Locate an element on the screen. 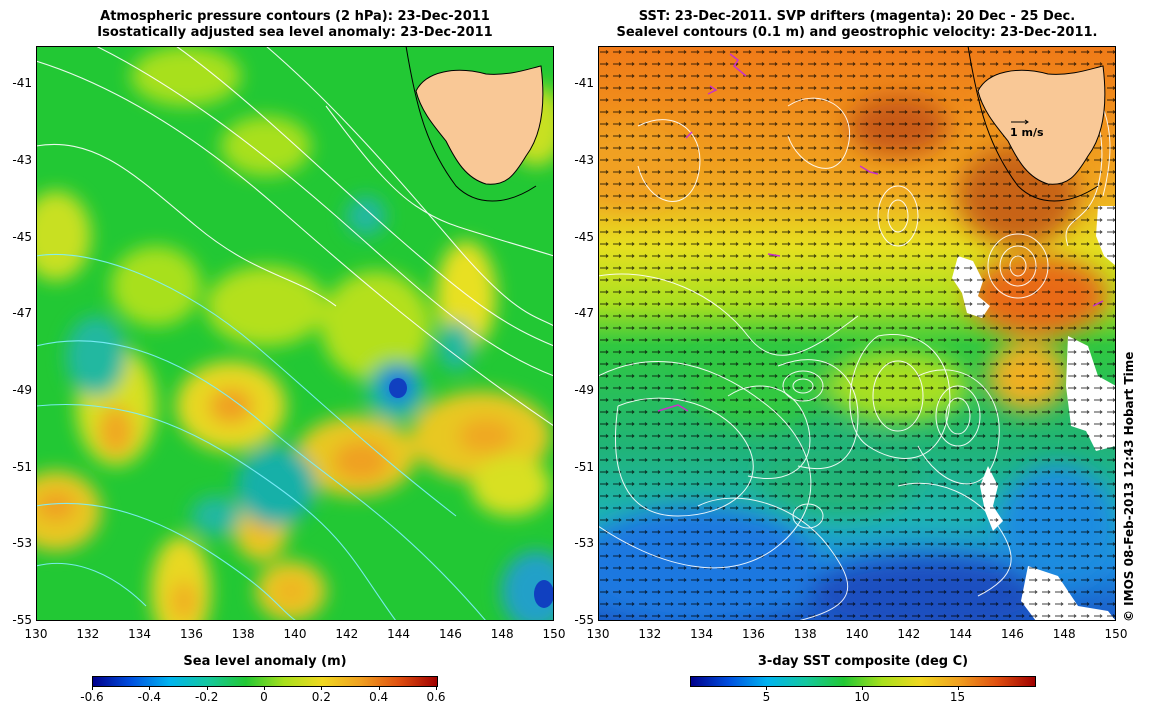  copyright-text: © IMOS 08-Feb-2013 12:43 Hobart Time is located at coordinates (1129, 486).